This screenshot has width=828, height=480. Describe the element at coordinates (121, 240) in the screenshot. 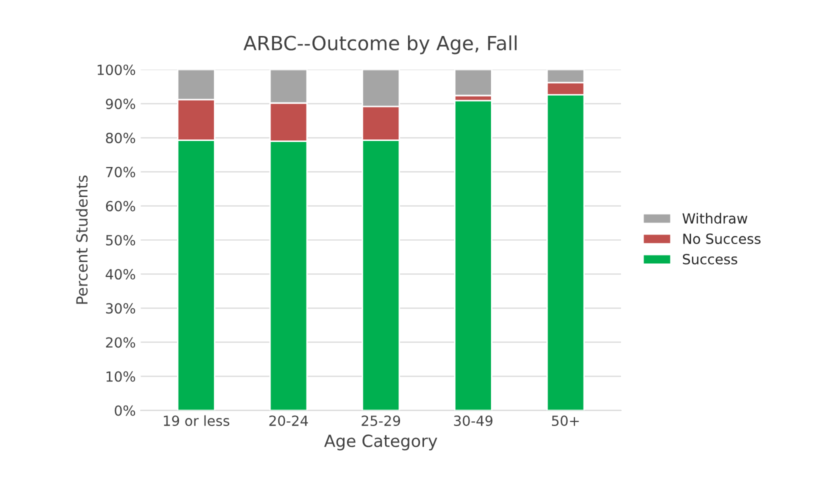

I see `y-tick-label: 50%` at that location.